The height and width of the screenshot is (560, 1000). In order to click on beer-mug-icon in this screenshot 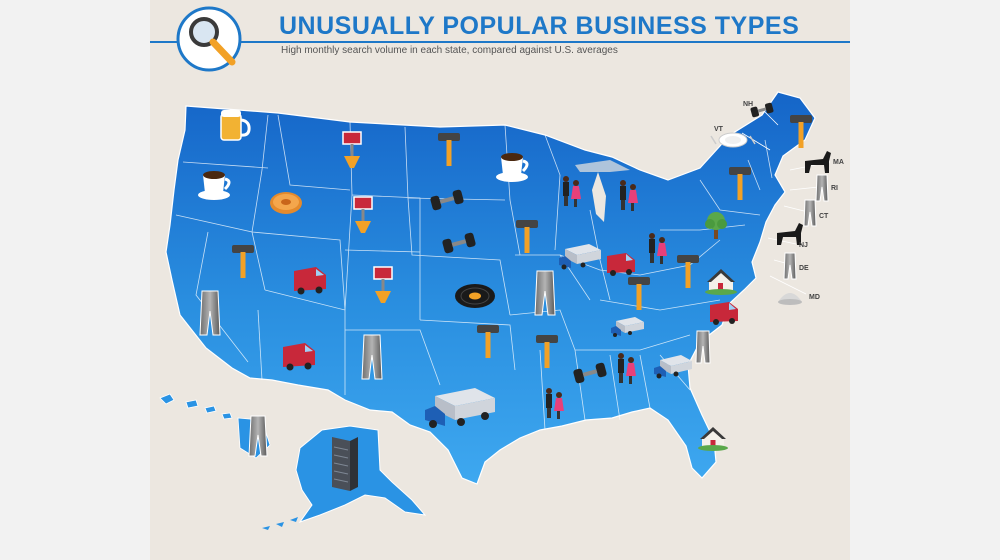, I will do `click(235, 125)`.